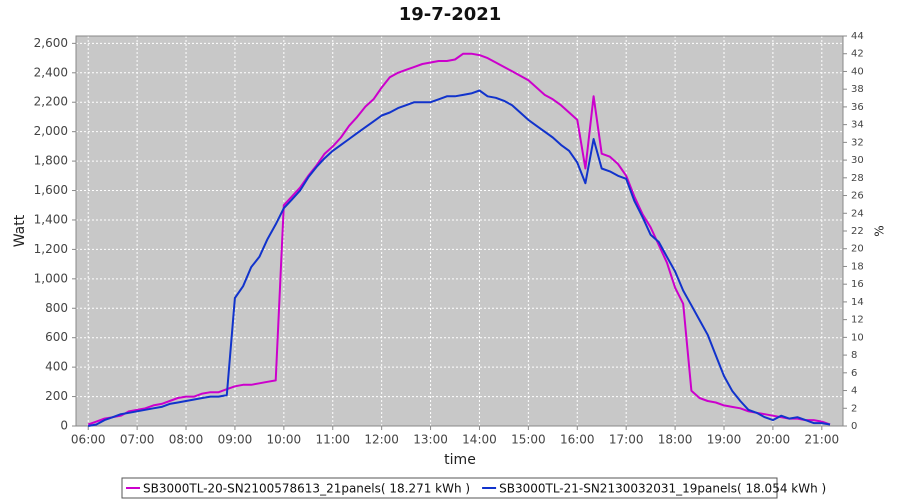 This screenshot has height=500, width=900. What do you see at coordinates (854, 373) in the screenshot?
I see `y2-tick-label: 6` at bounding box center [854, 373].